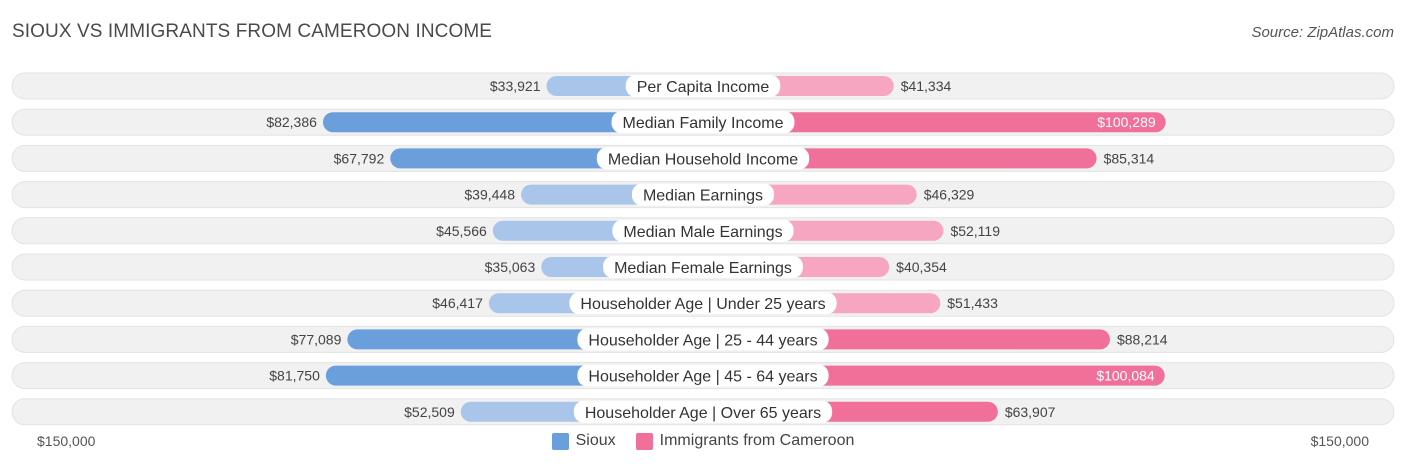  What do you see at coordinates (949, 195) in the screenshot?
I see `value-label-cameroon: $46,329` at bounding box center [949, 195].